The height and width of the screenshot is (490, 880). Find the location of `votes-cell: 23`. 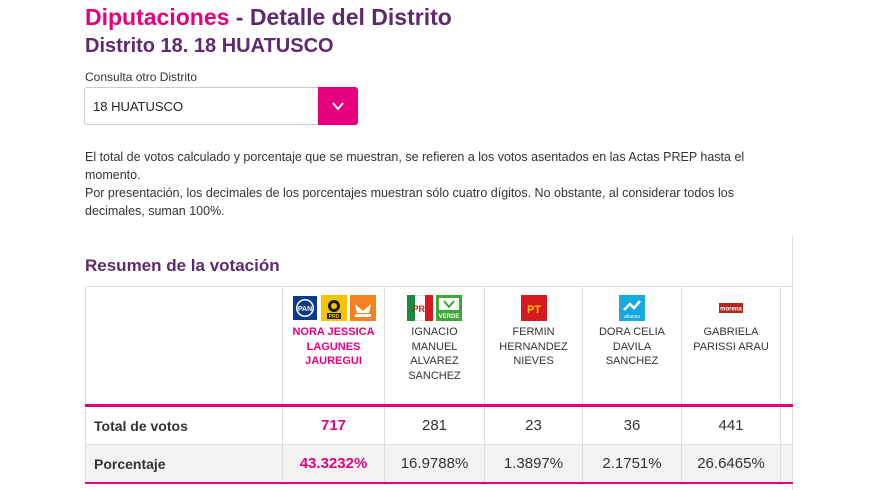

votes-cell: 23 is located at coordinates (534, 425).